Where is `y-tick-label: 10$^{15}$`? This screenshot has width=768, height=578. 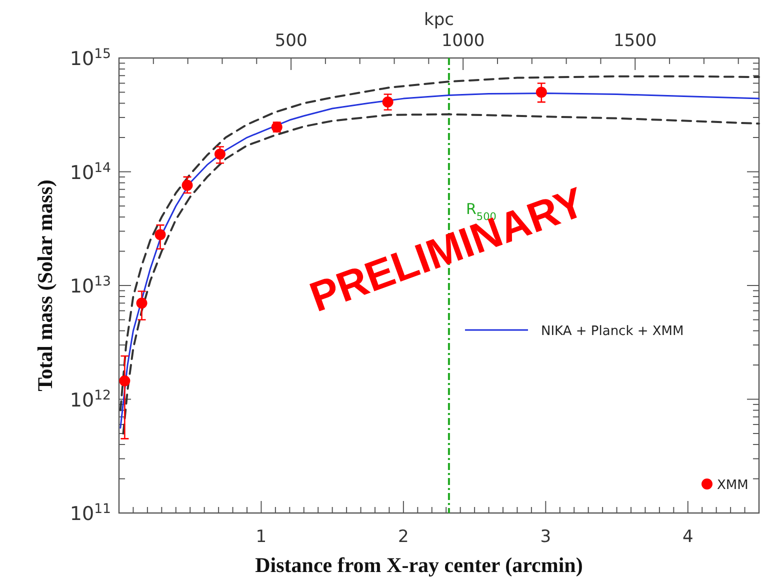 y-tick-label: 10$^{15}$ is located at coordinates (90, 58).